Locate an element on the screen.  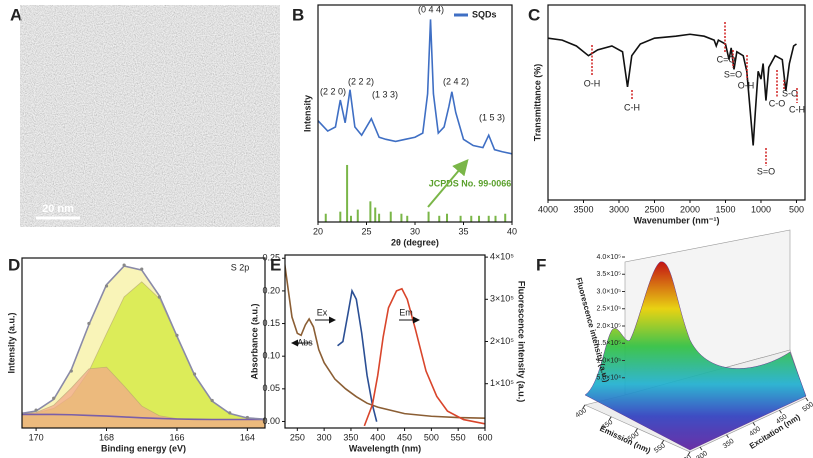
y2-tick-label: 4×10⁵ is located at coordinates (502, 256).